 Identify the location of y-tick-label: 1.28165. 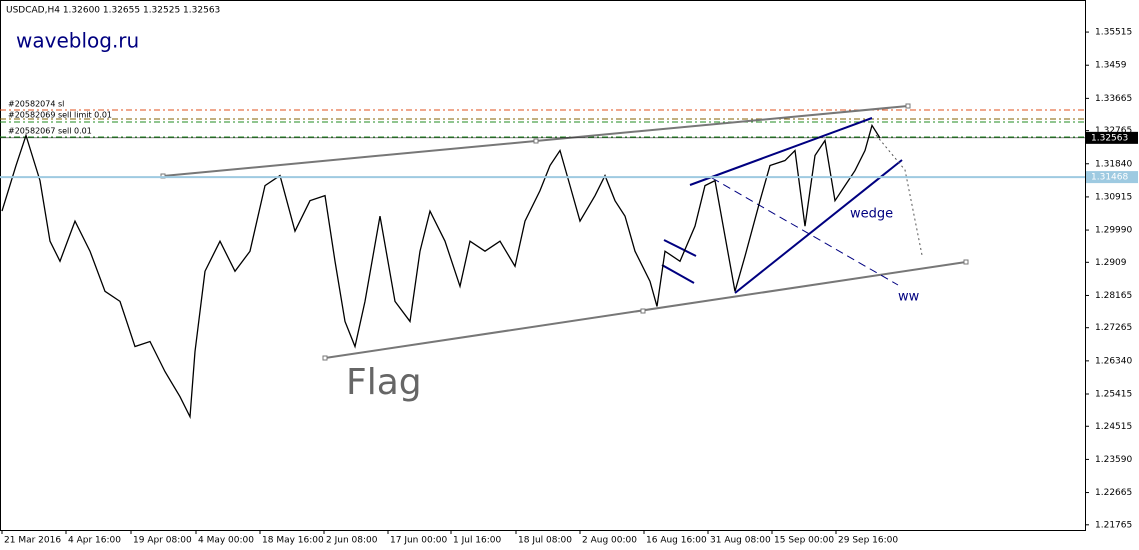
(1113, 296).